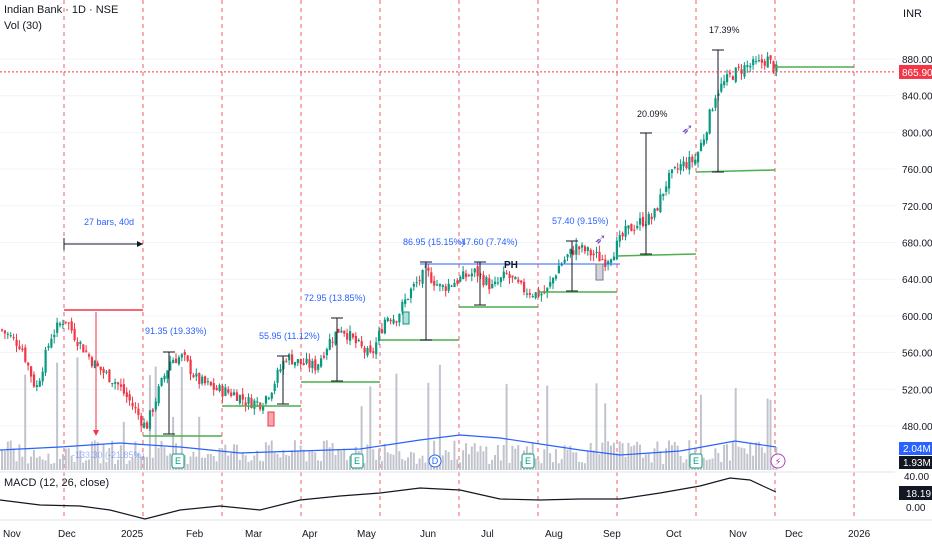 This screenshot has width=932, height=550. Describe the element at coordinates (61, 10) in the screenshot. I see `symbol-title: Indian Bank · 1D · NSE` at that location.